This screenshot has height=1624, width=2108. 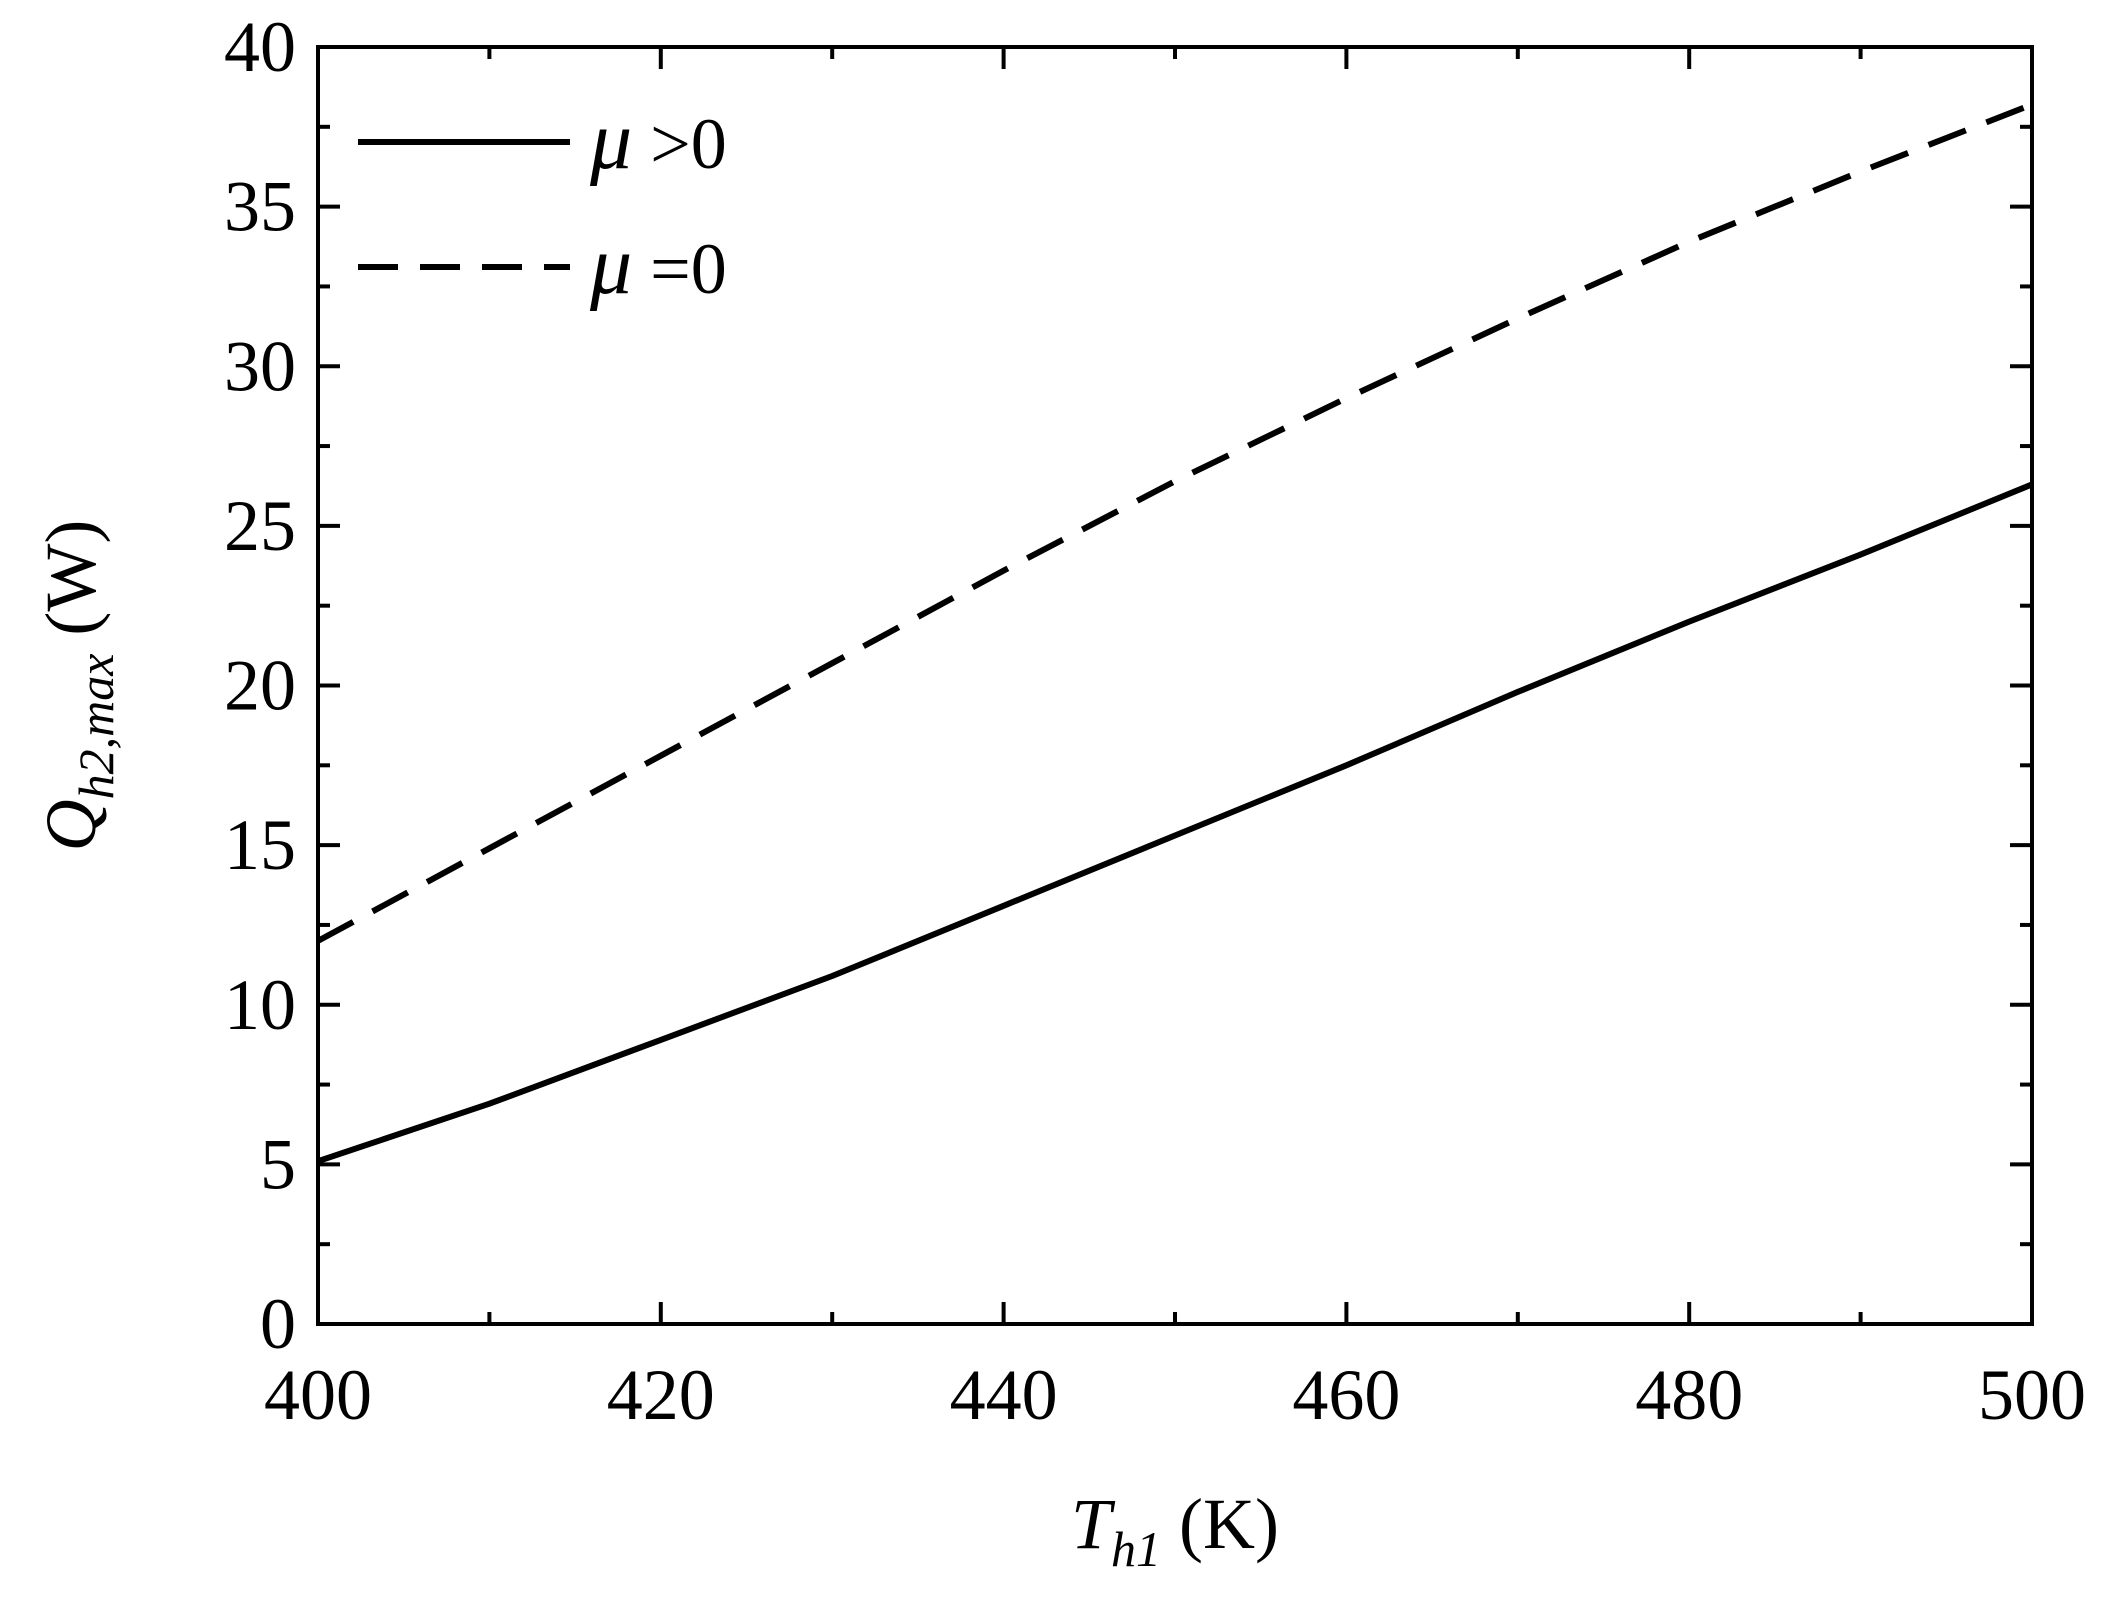 What do you see at coordinates (260, 1005) in the screenshot?
I see `y-tick-label: 10` at bounding box center [260, 1005].